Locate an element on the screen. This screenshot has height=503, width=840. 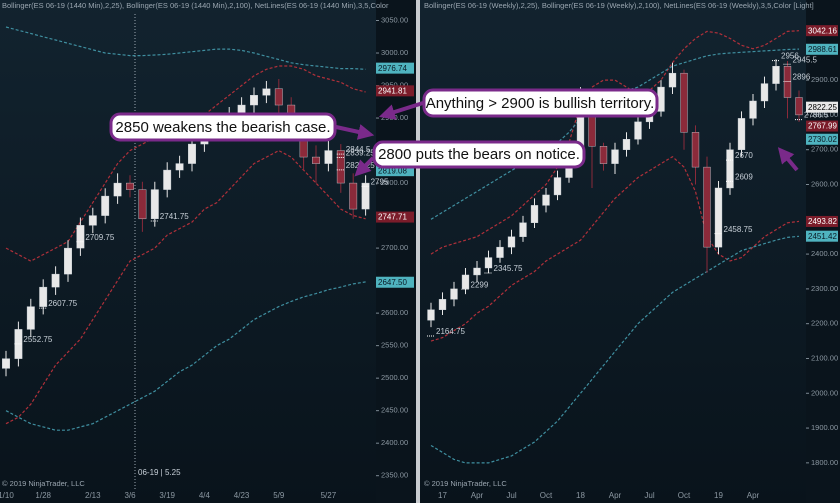
netline-label: 2786.5 is located at coordinates (816, 115).